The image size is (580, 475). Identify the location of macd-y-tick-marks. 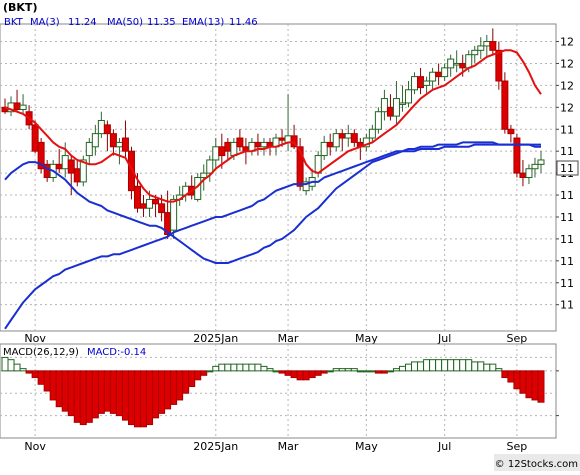
(557, 393).